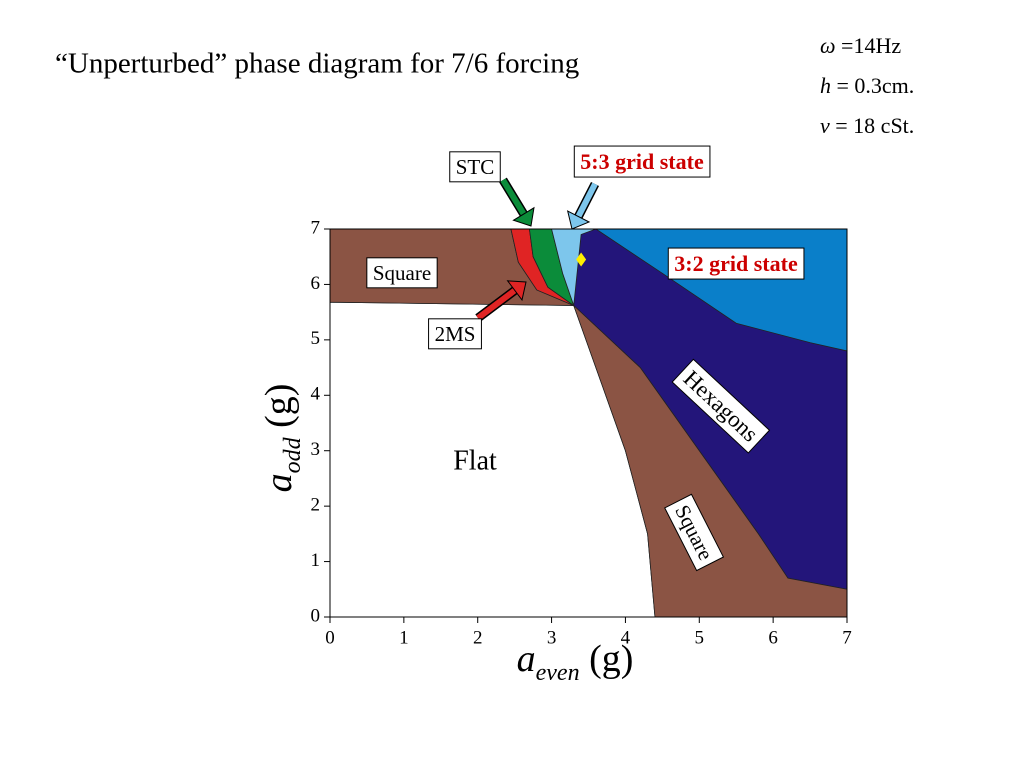  What do you see at coordinates (872, 85) in the screenshot?
I see `parameter-value: = 0.3cm.` at bounding box center [872, 85].